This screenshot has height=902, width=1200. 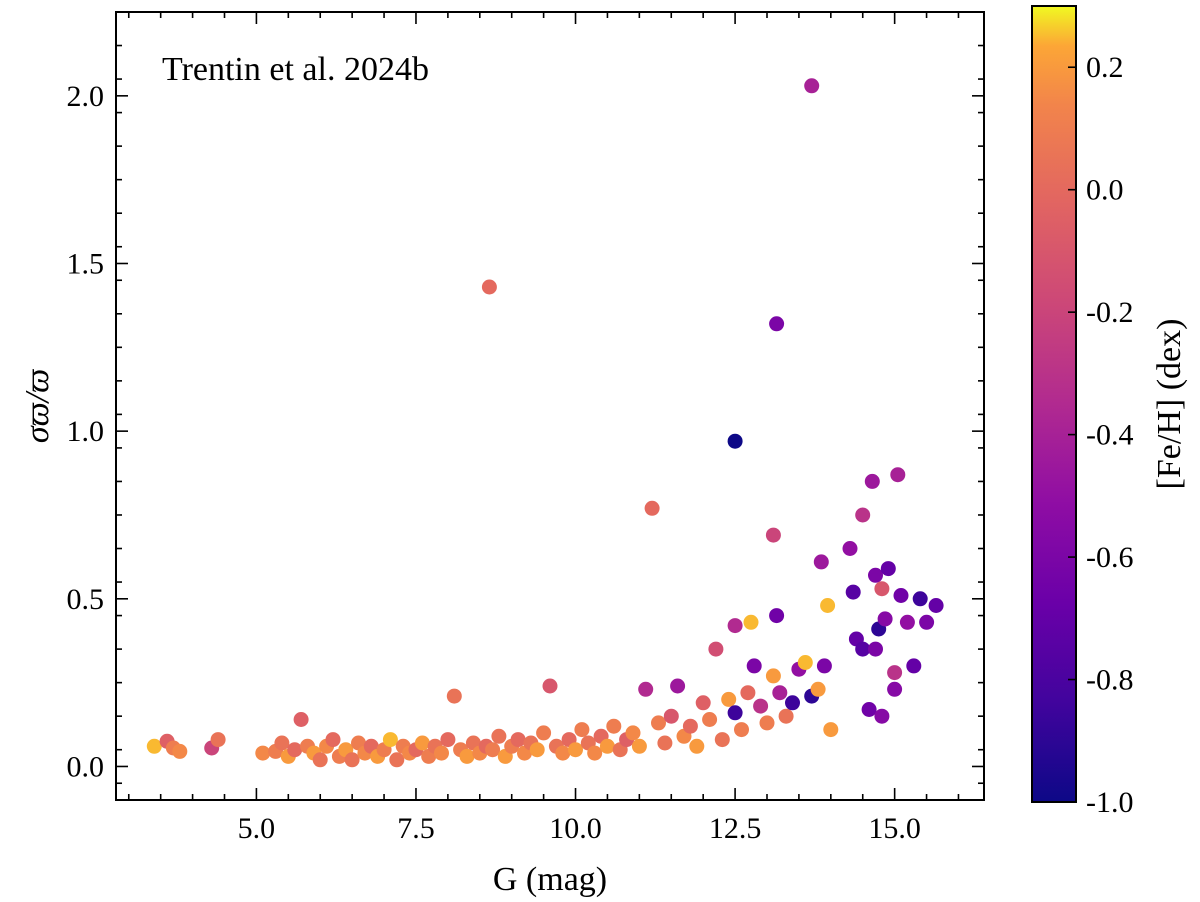 I want to click on y-tick-label: 2.0, so click(x=86, y=96).